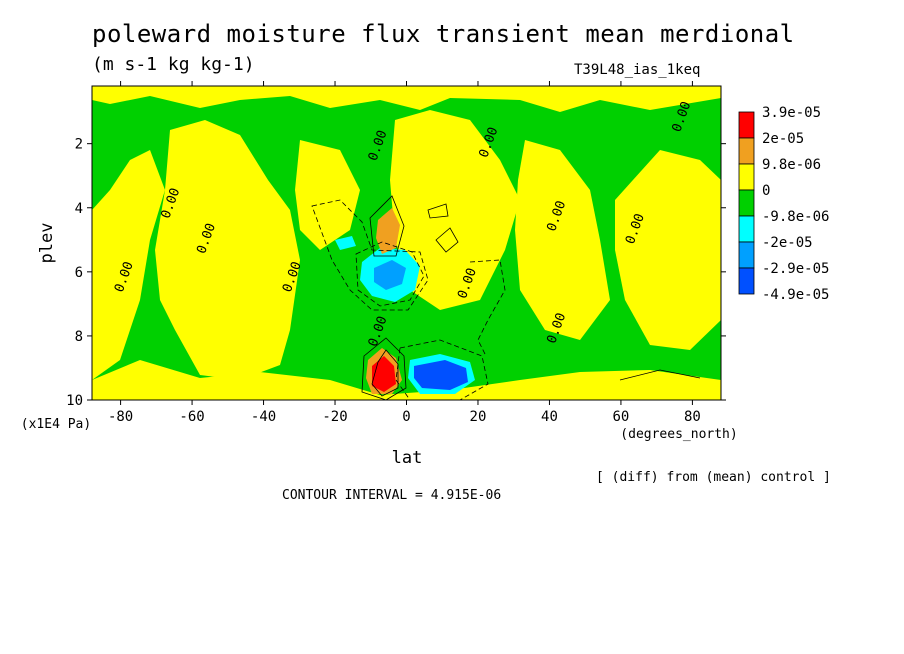 The image size is (904, 654). What do you see at coordinates (79, 145) in the screenshot?
I see `y-tick-label: 2` at bounding box center [79, 145].